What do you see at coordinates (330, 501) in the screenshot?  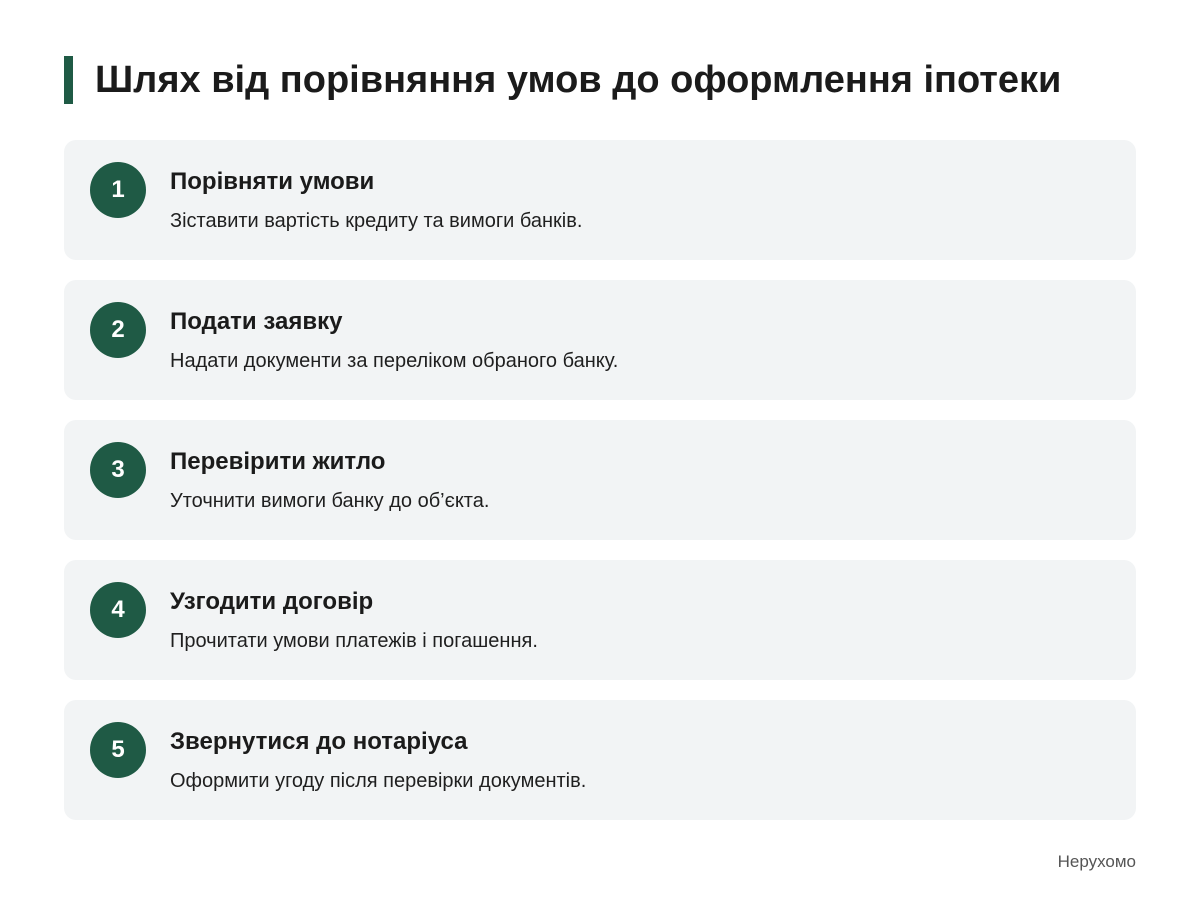 I see `step-description: Уточнити вимоги банку до об’єкта.` at bounding box center [330, 501].